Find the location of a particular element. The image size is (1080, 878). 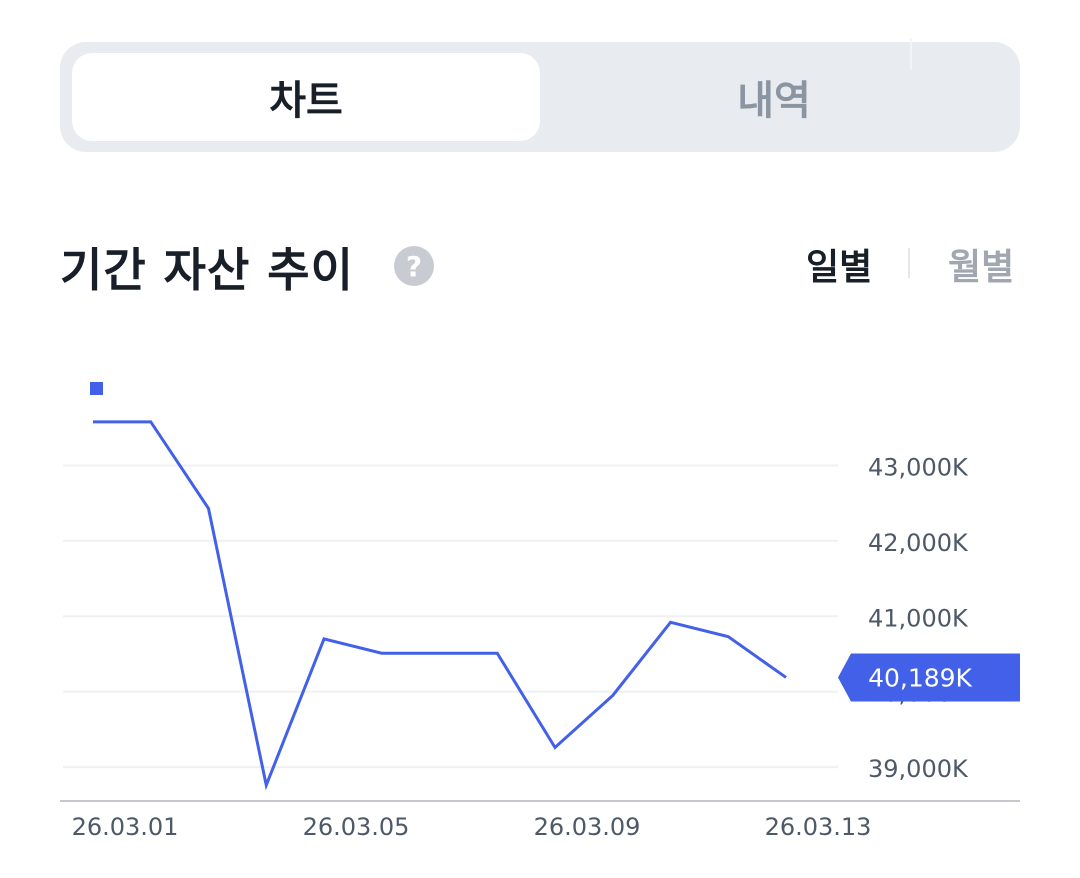

y-tick-label: 42,000K is located at coordinates (918, 543).